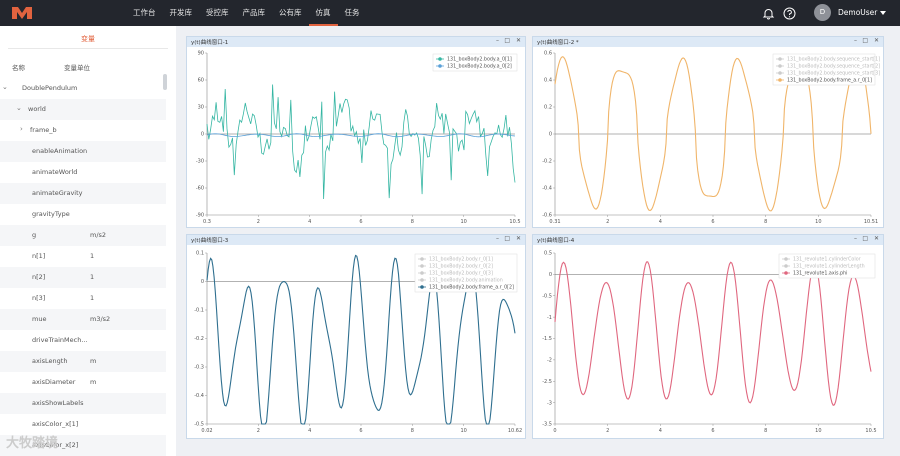 The height and width of the screenshot is (456, 900). What do you see at coordinates (210, 43) in the screenshot?
I see `panel-title: y(t)曲线窗口-1` at bounding box center [210, 43].